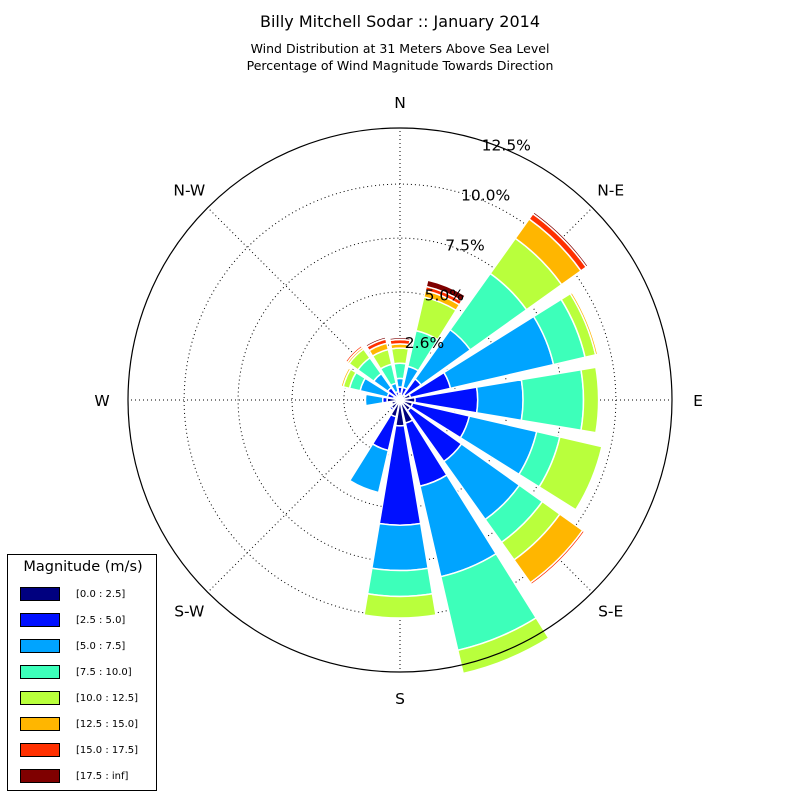 Image resolution: width=800 pixels, height=800 pixels. I want to click on legend-label: [15.0 : 17.5], so click(107, 750).